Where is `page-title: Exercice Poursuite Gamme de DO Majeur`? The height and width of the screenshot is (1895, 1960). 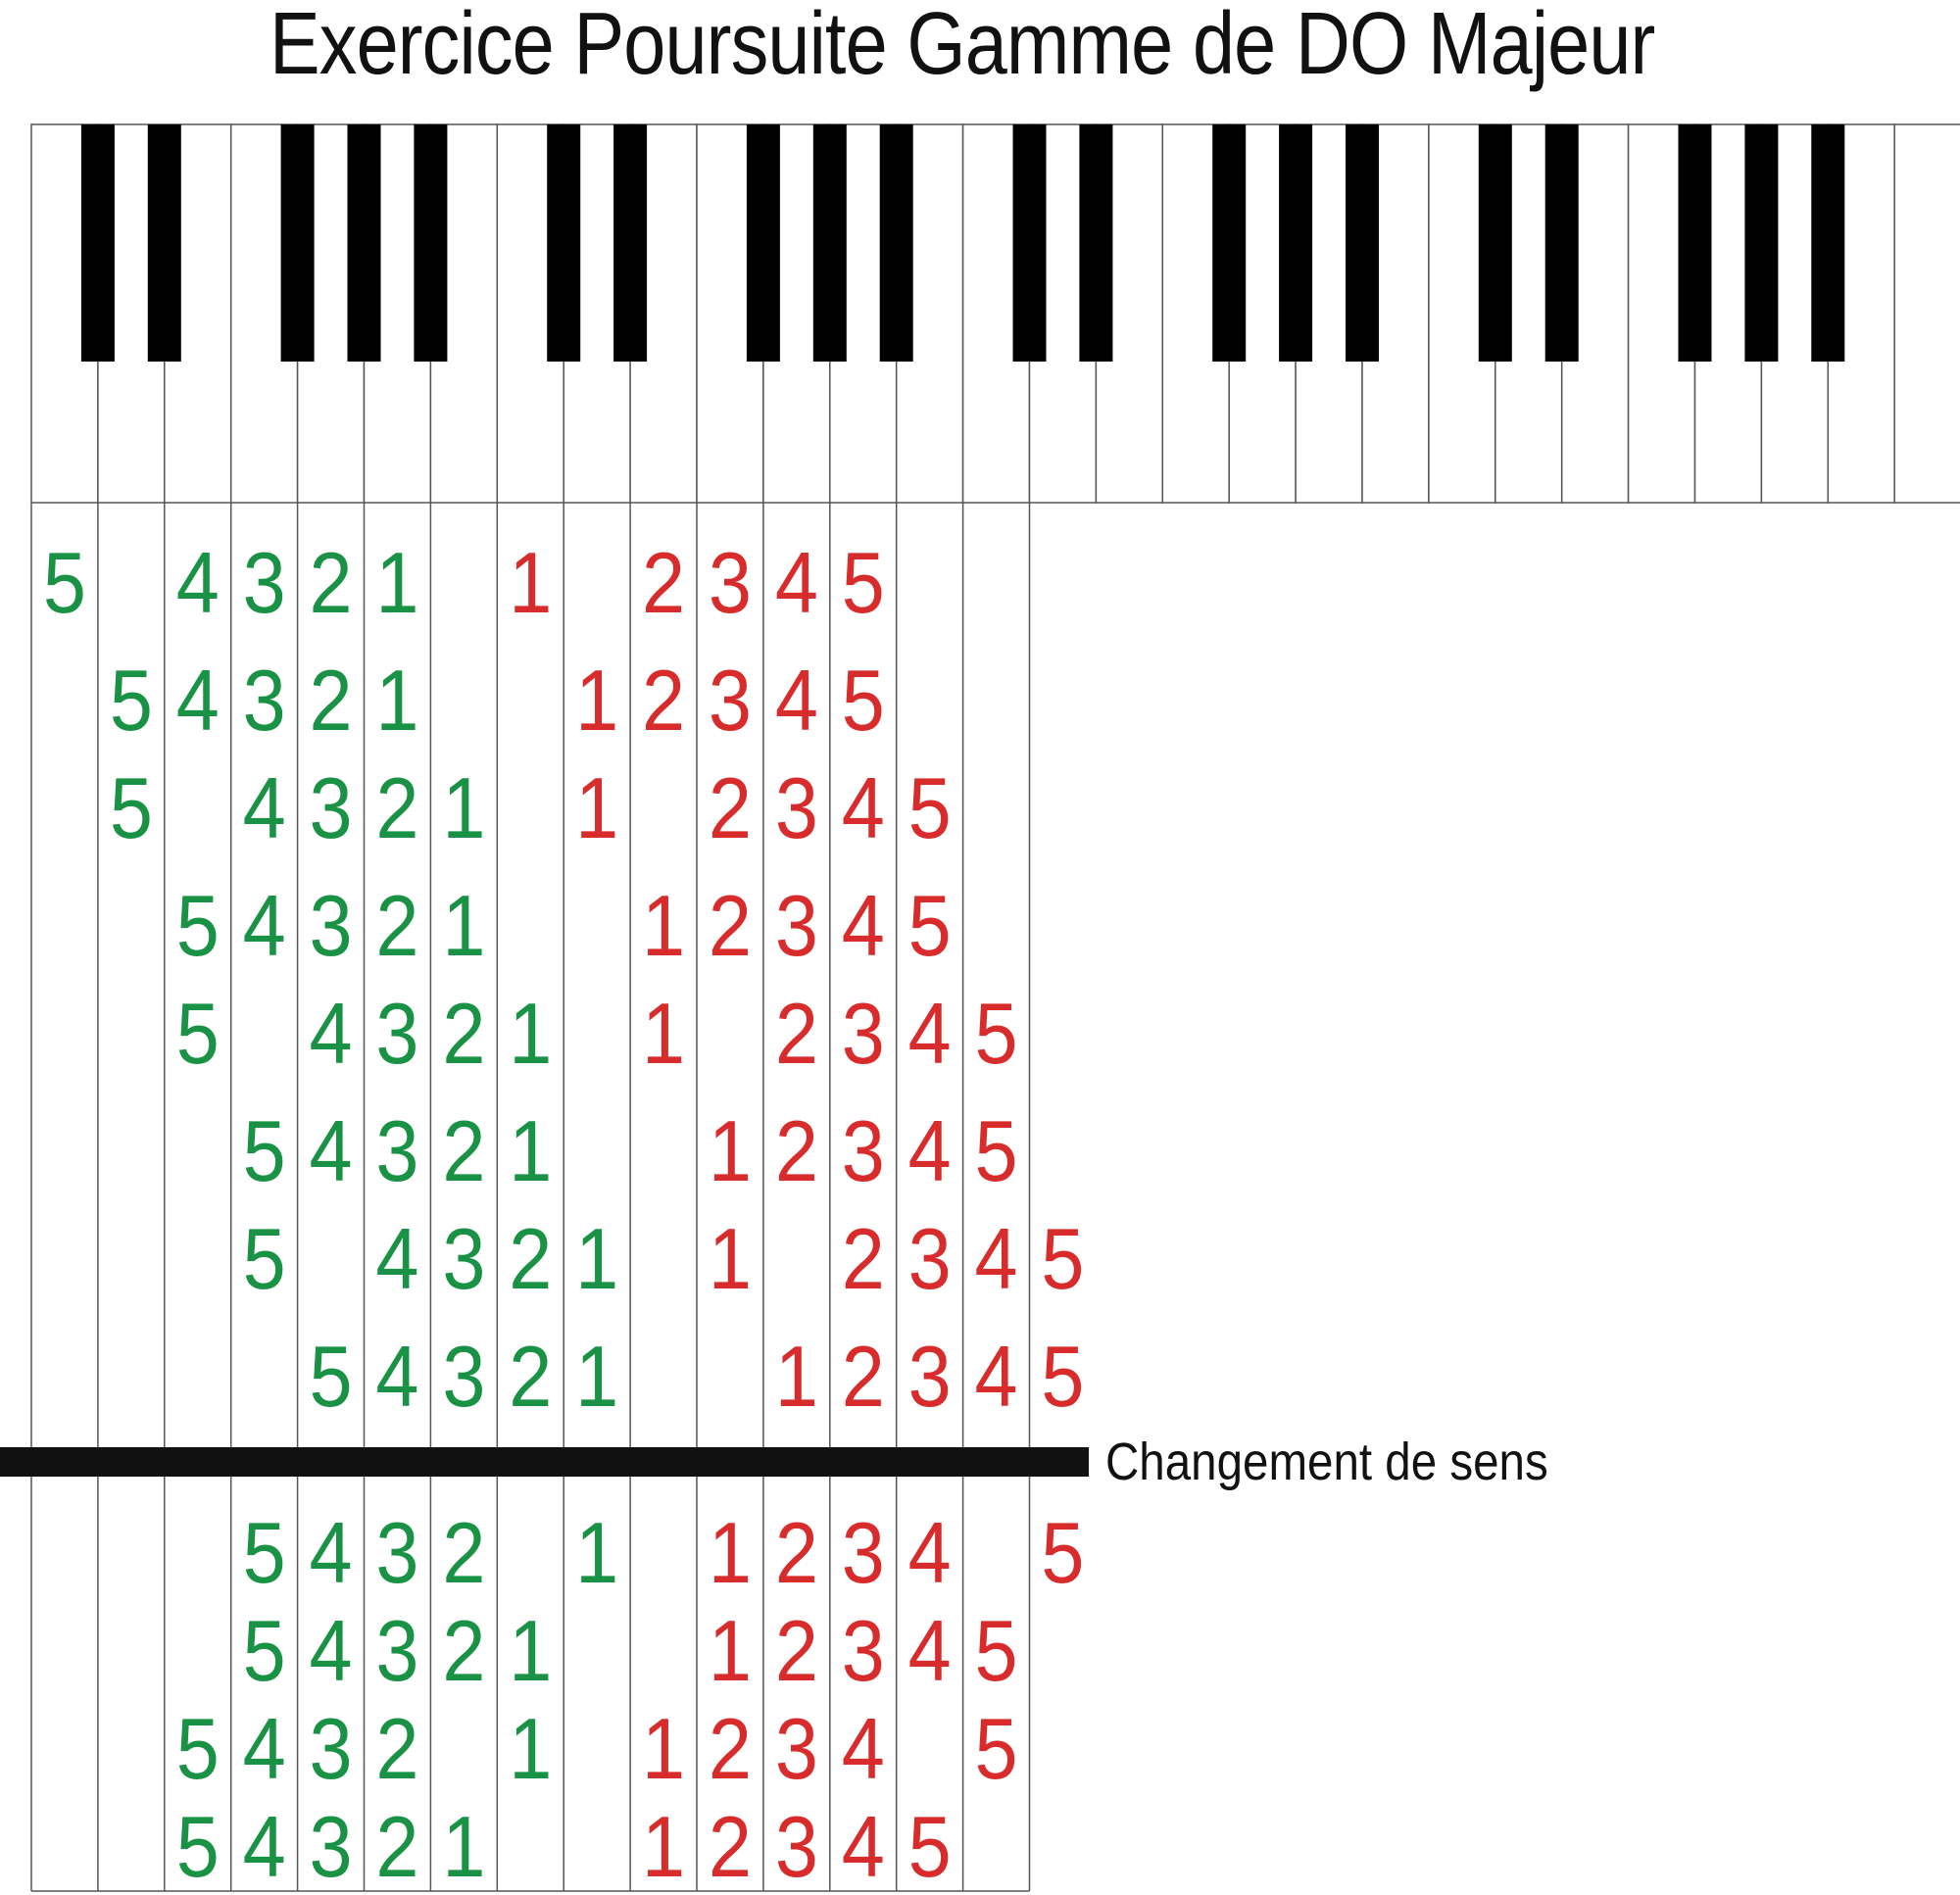 page-title: Exercice Poursuite Gamme de DO Majeur is located at coordinates (962, 46).